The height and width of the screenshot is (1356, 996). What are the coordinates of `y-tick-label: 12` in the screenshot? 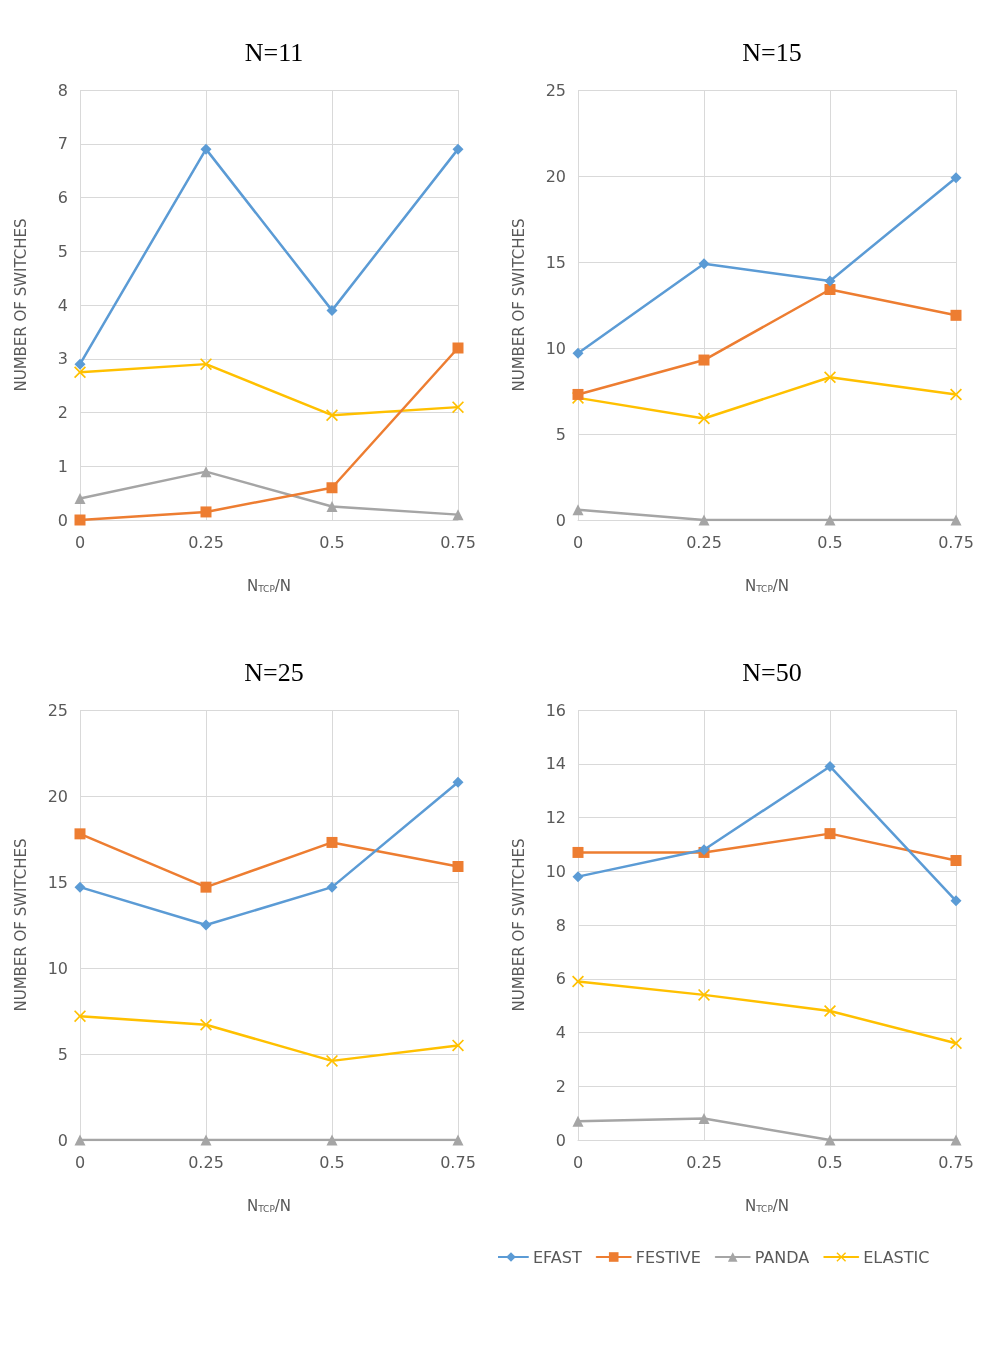 It's located at (555, 817).